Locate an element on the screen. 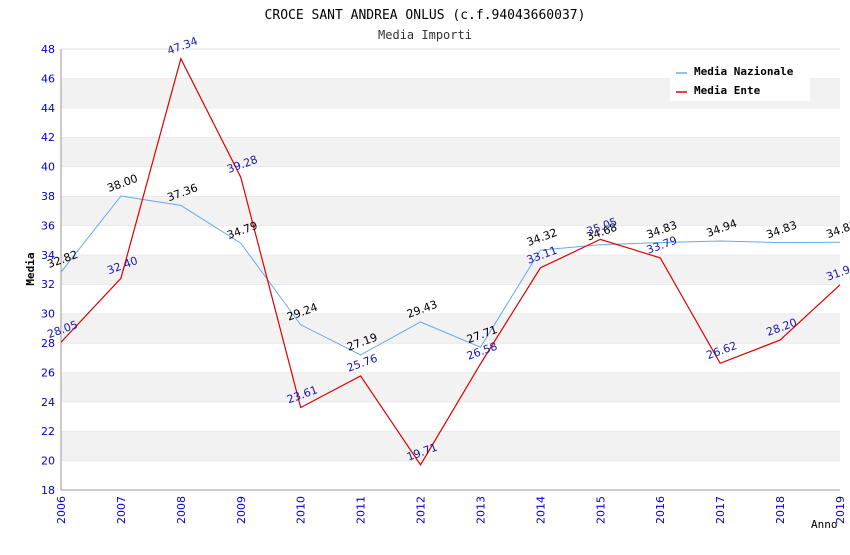 The width and height of the screenshot is (850, 555). x-tick-label: 2016 is located at coordinates (660, 510).